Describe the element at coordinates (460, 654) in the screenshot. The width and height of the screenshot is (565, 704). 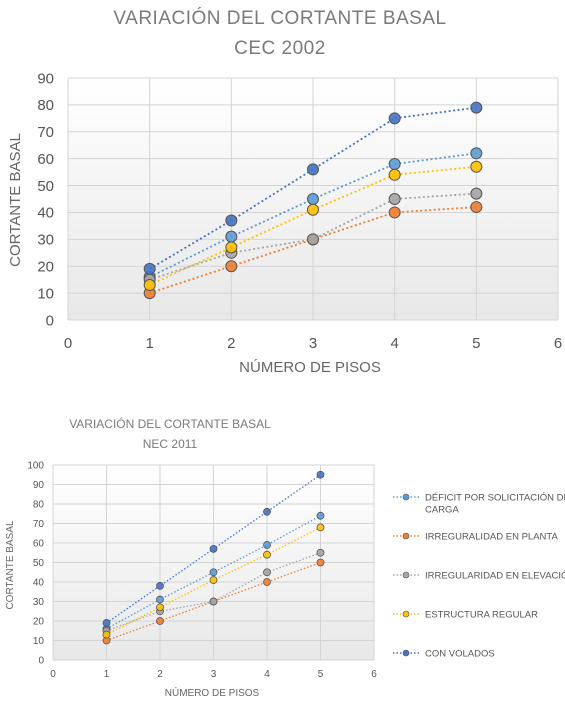
I see `legend-label: CON VOLADOS` at that location.